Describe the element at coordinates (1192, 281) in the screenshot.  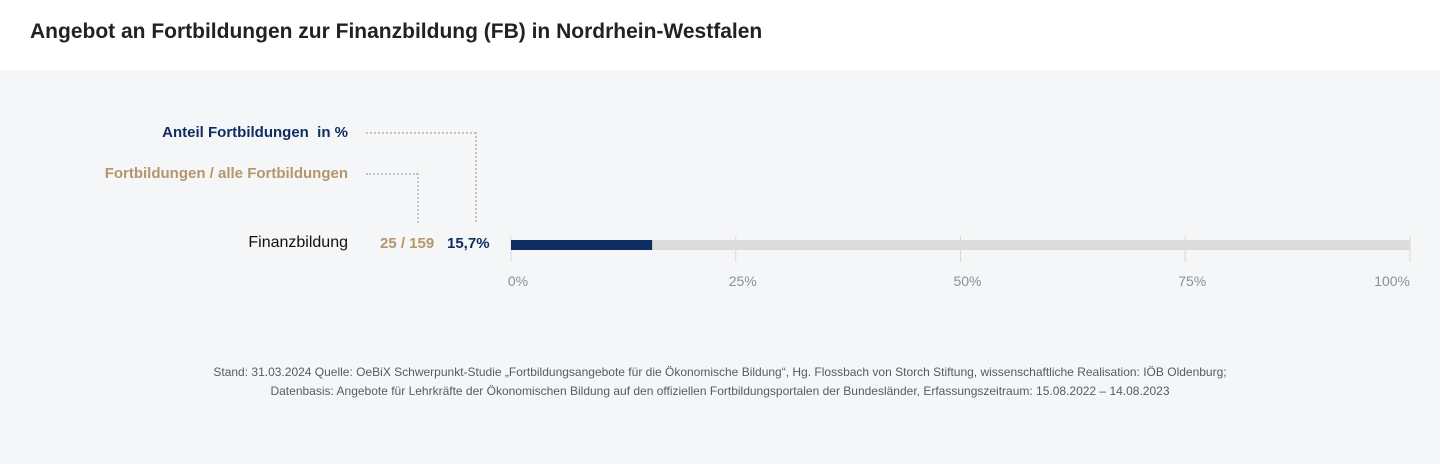
I see `x-tick-label-3: 75%` at that location.